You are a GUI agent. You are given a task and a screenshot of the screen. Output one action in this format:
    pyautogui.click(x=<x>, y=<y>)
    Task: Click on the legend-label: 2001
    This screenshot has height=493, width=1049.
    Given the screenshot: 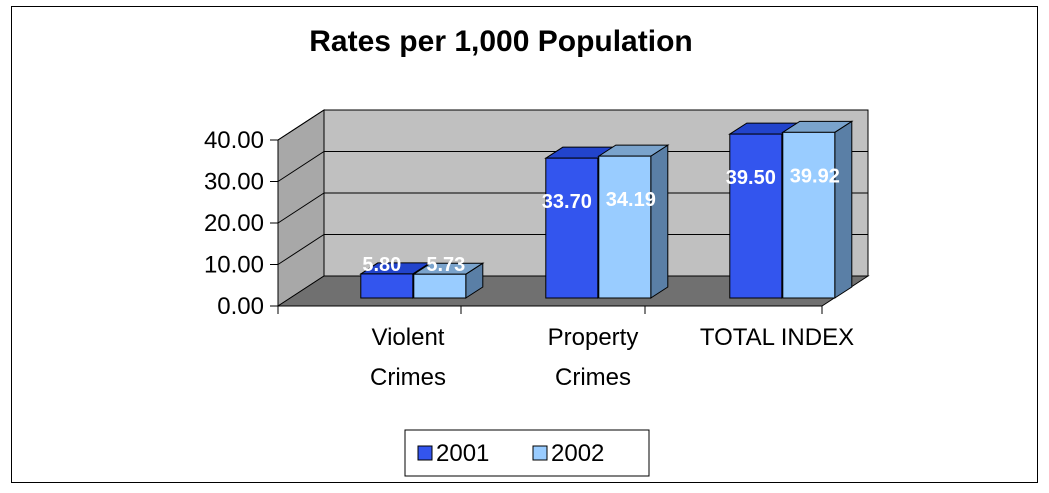 What is the action you would take?
    pyautogui.click(x=462, y=453)
    